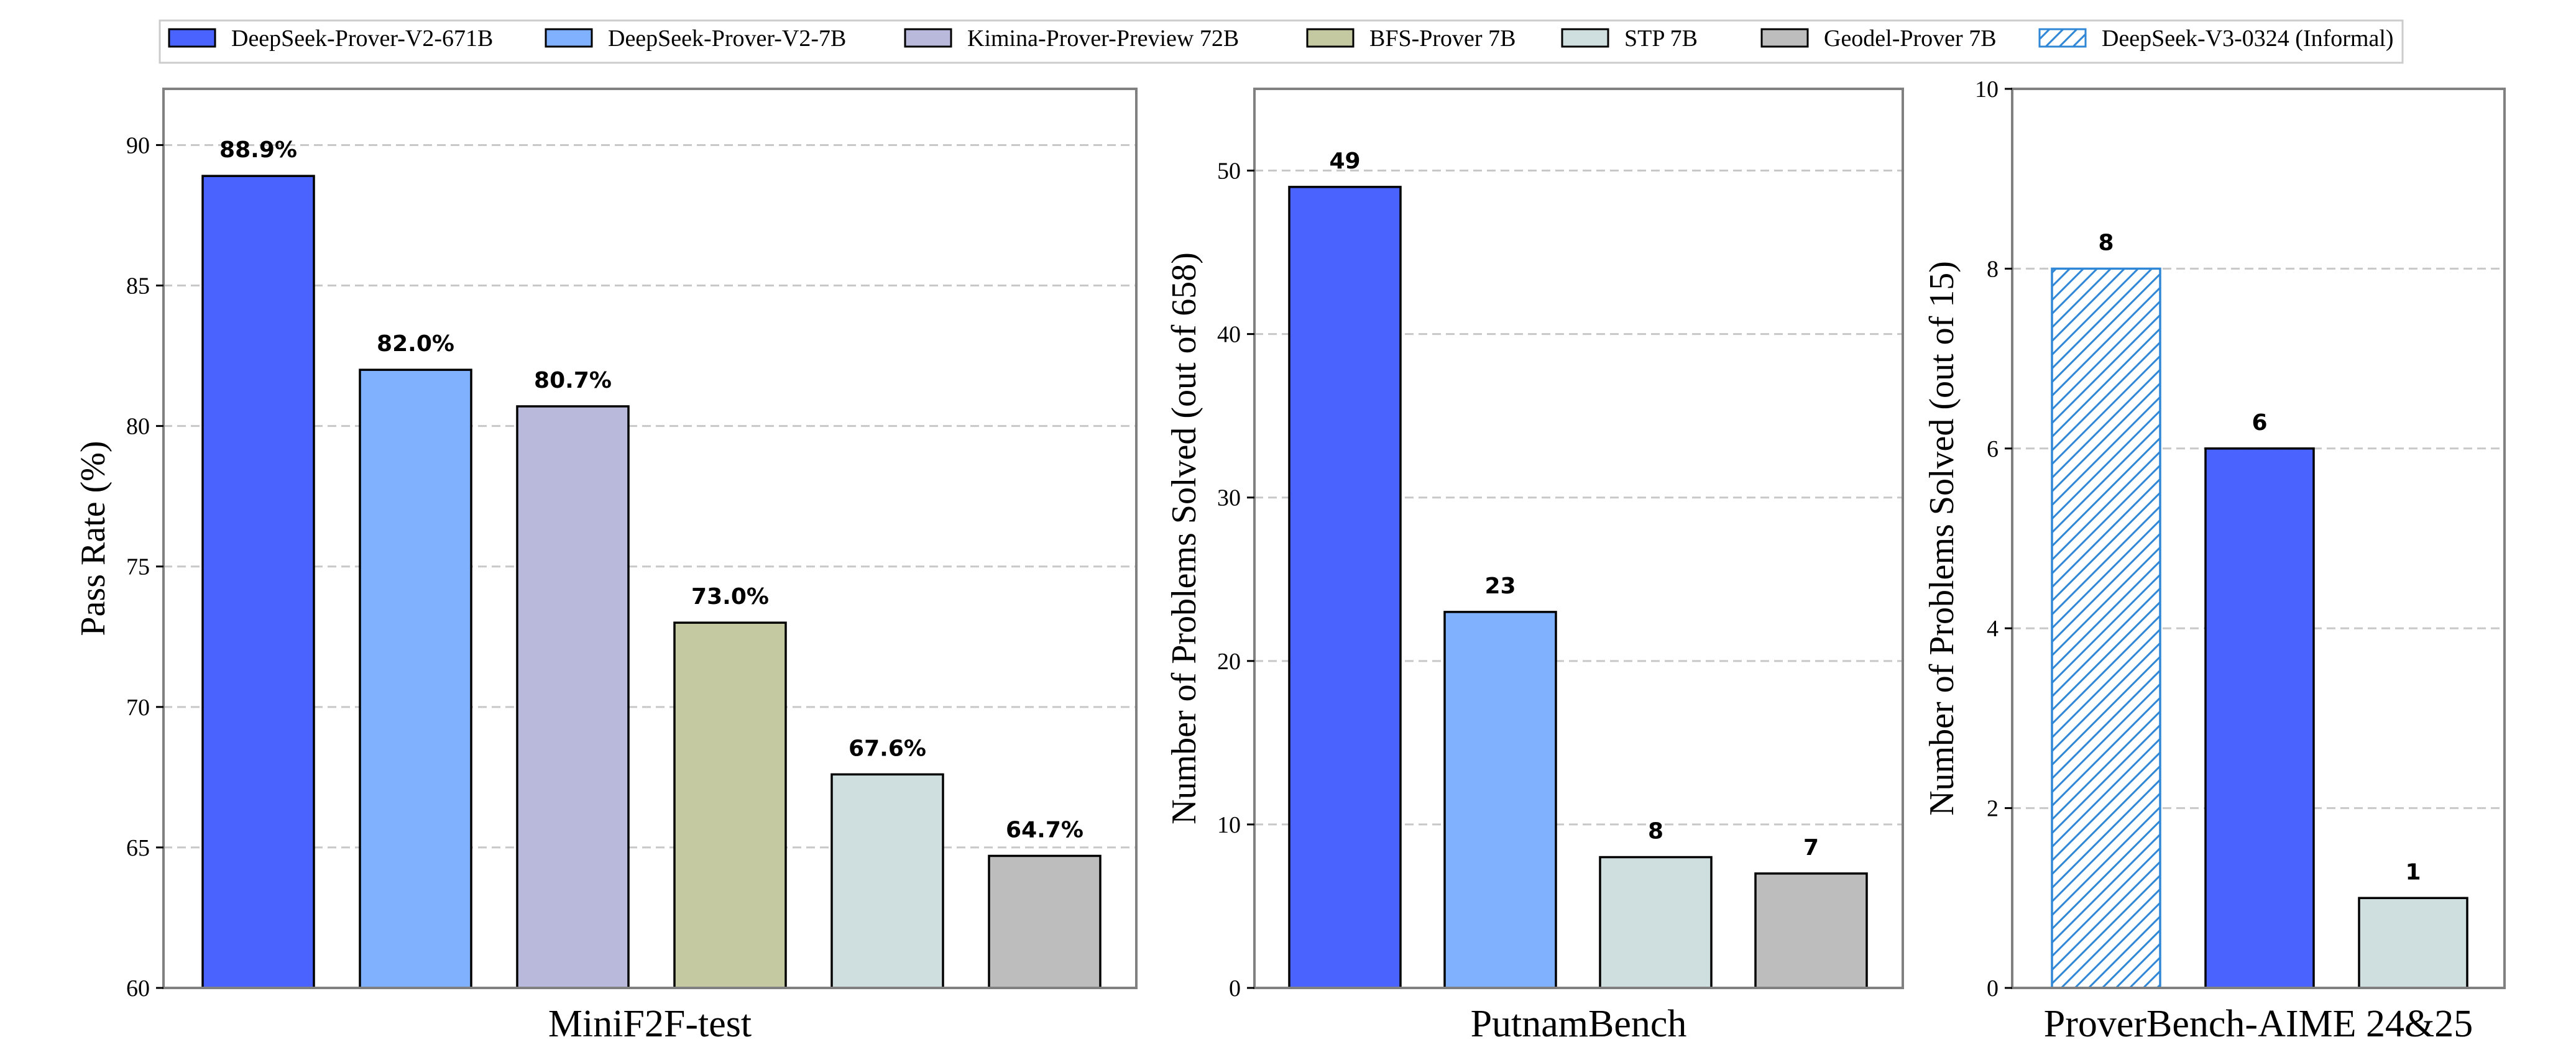  What do you see at coordinates (1044, 830) in the screenshot?
I see `data-label: 64.7%` at bounding box center [1044, 830].